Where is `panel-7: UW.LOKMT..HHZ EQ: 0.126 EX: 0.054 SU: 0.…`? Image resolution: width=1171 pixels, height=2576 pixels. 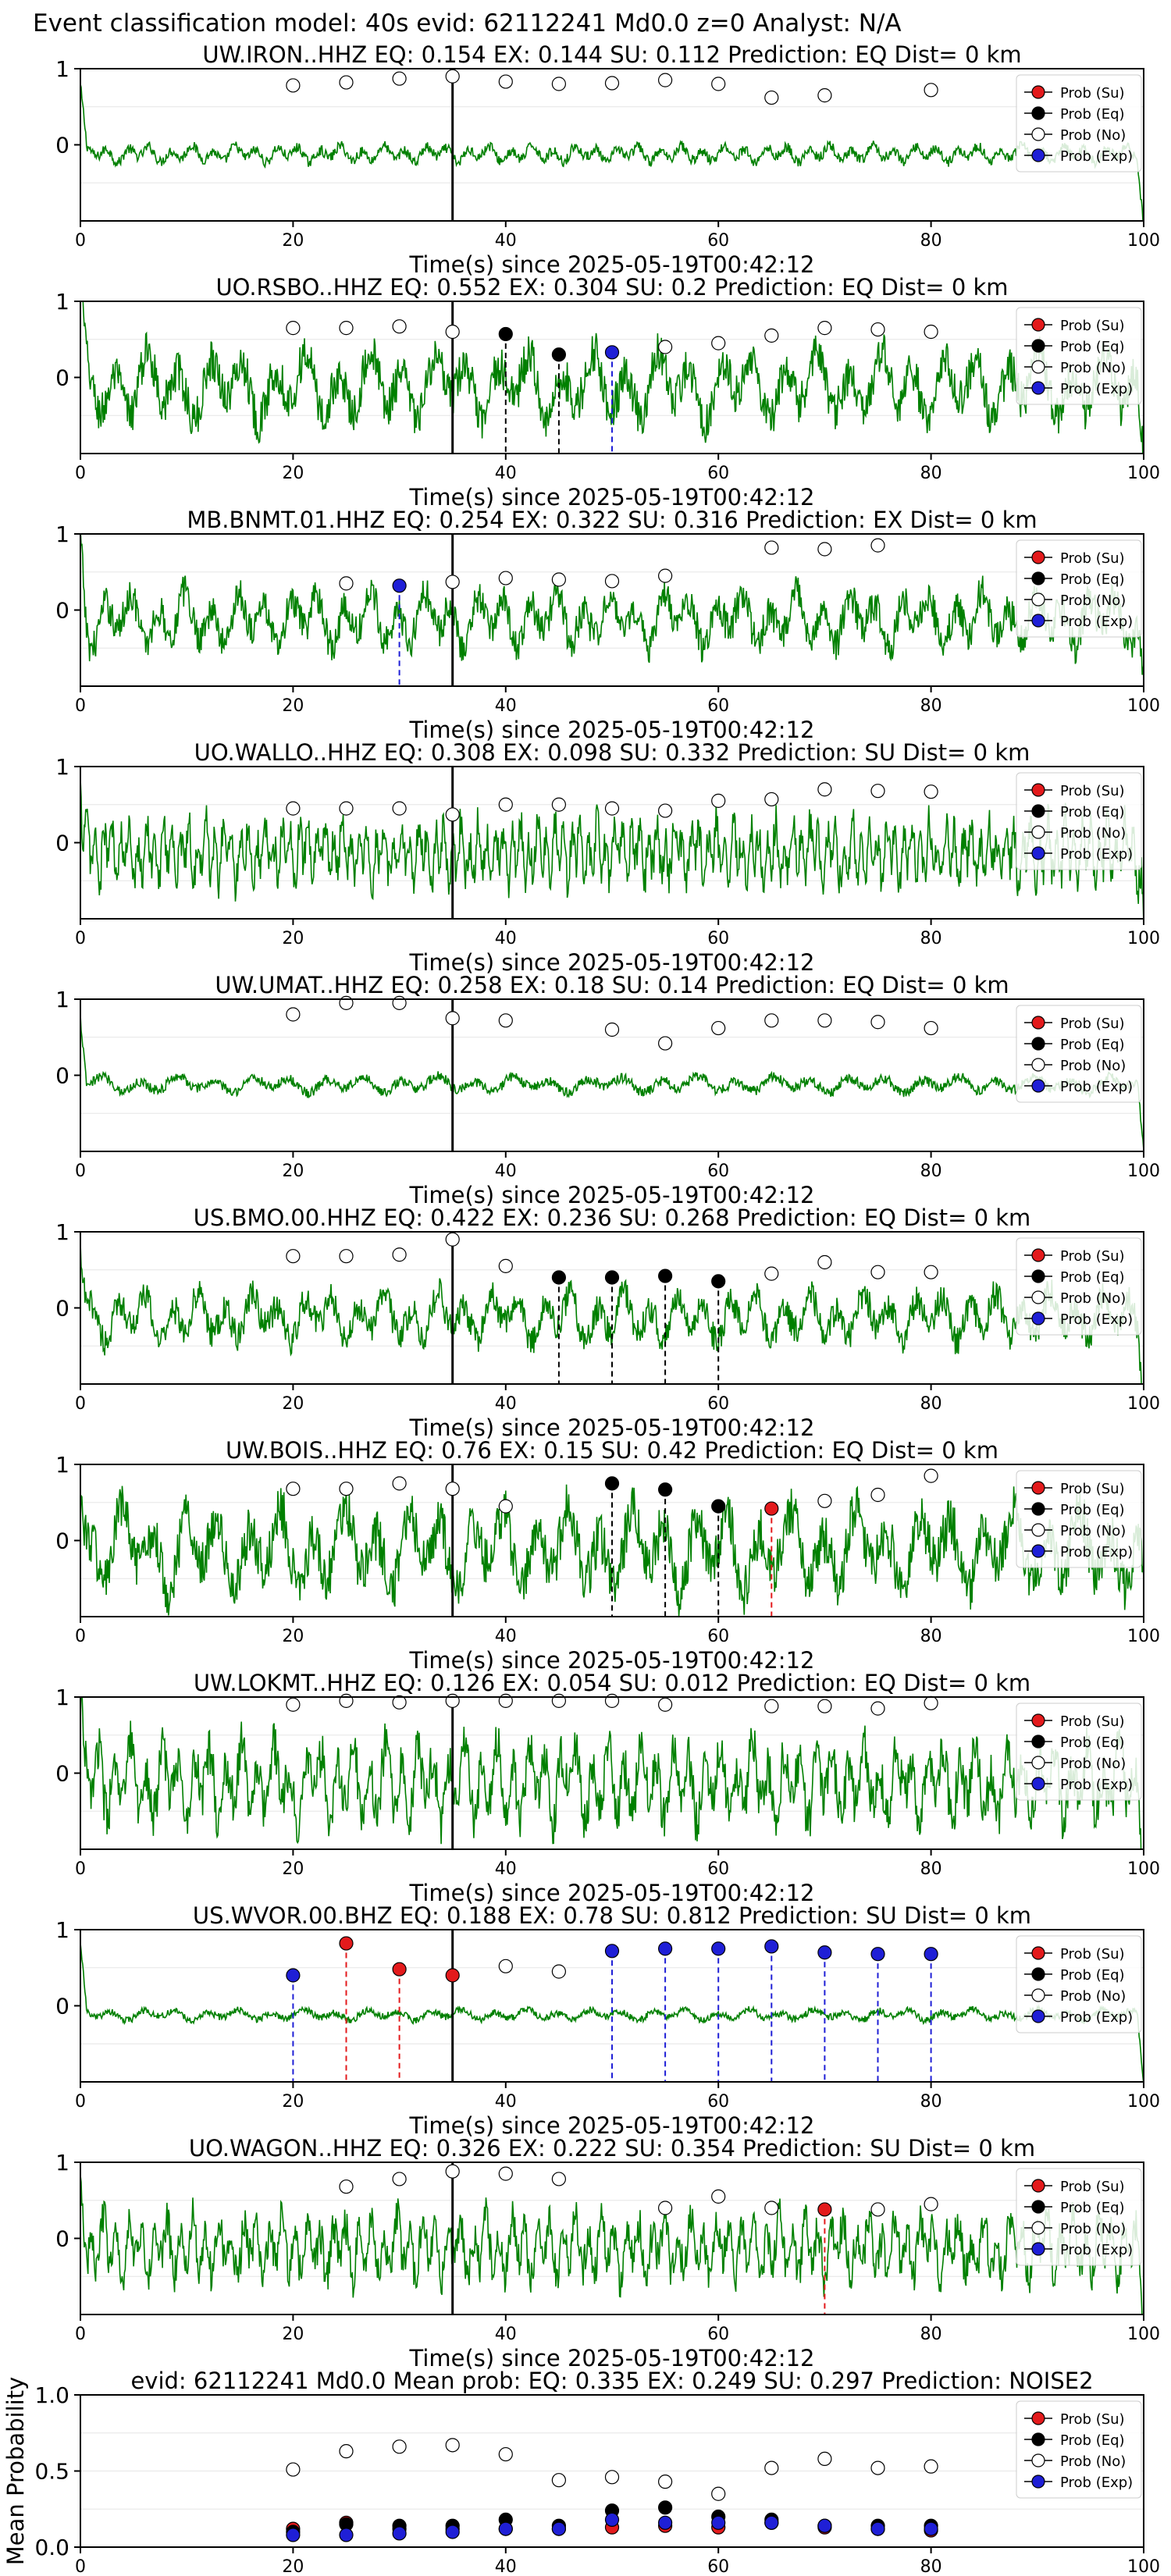
panel-7: UW.LOKMT..HHZ EQ: 0.126 EX: 0.054 SU: 0.… is located at coordinates (607, 1788).